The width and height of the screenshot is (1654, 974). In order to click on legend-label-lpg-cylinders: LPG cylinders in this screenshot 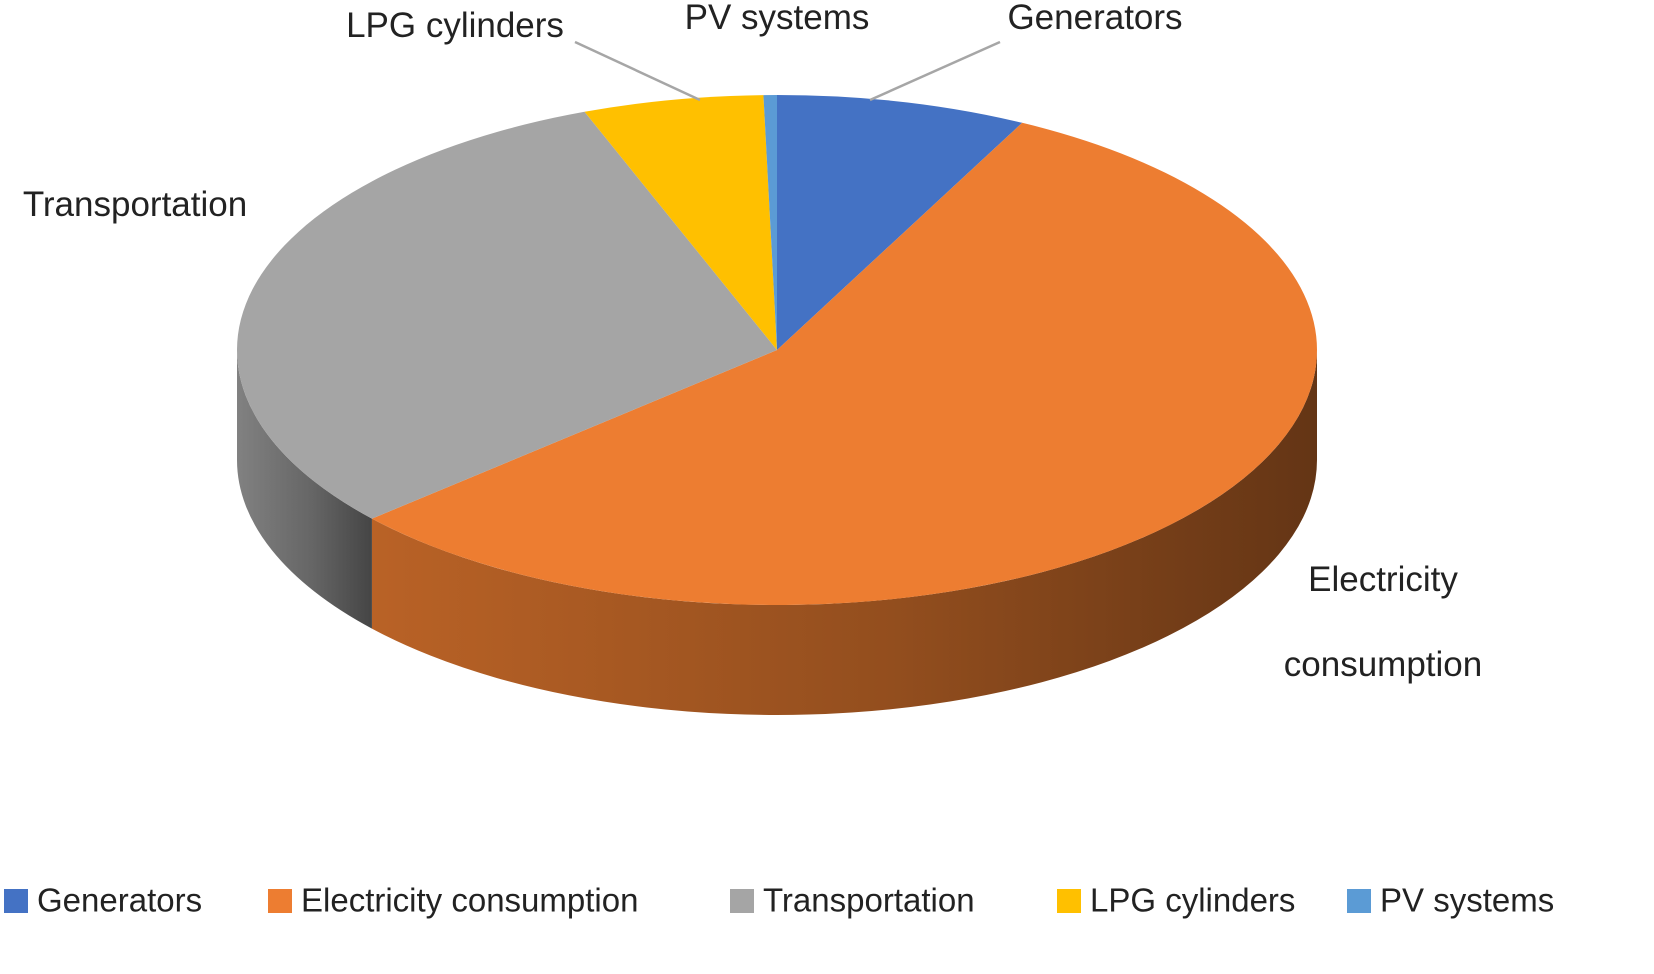, I will do `click(1192, 900)`.